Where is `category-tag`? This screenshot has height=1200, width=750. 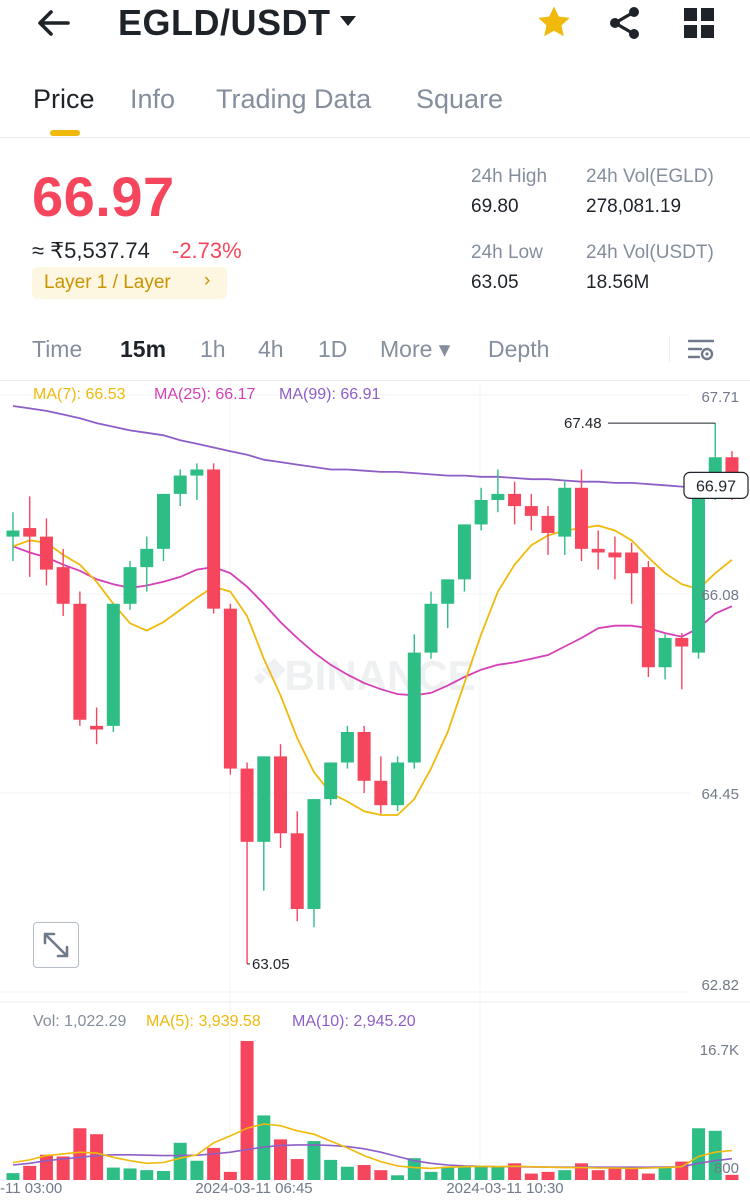
category-tag is located at coordinates (129, 283).